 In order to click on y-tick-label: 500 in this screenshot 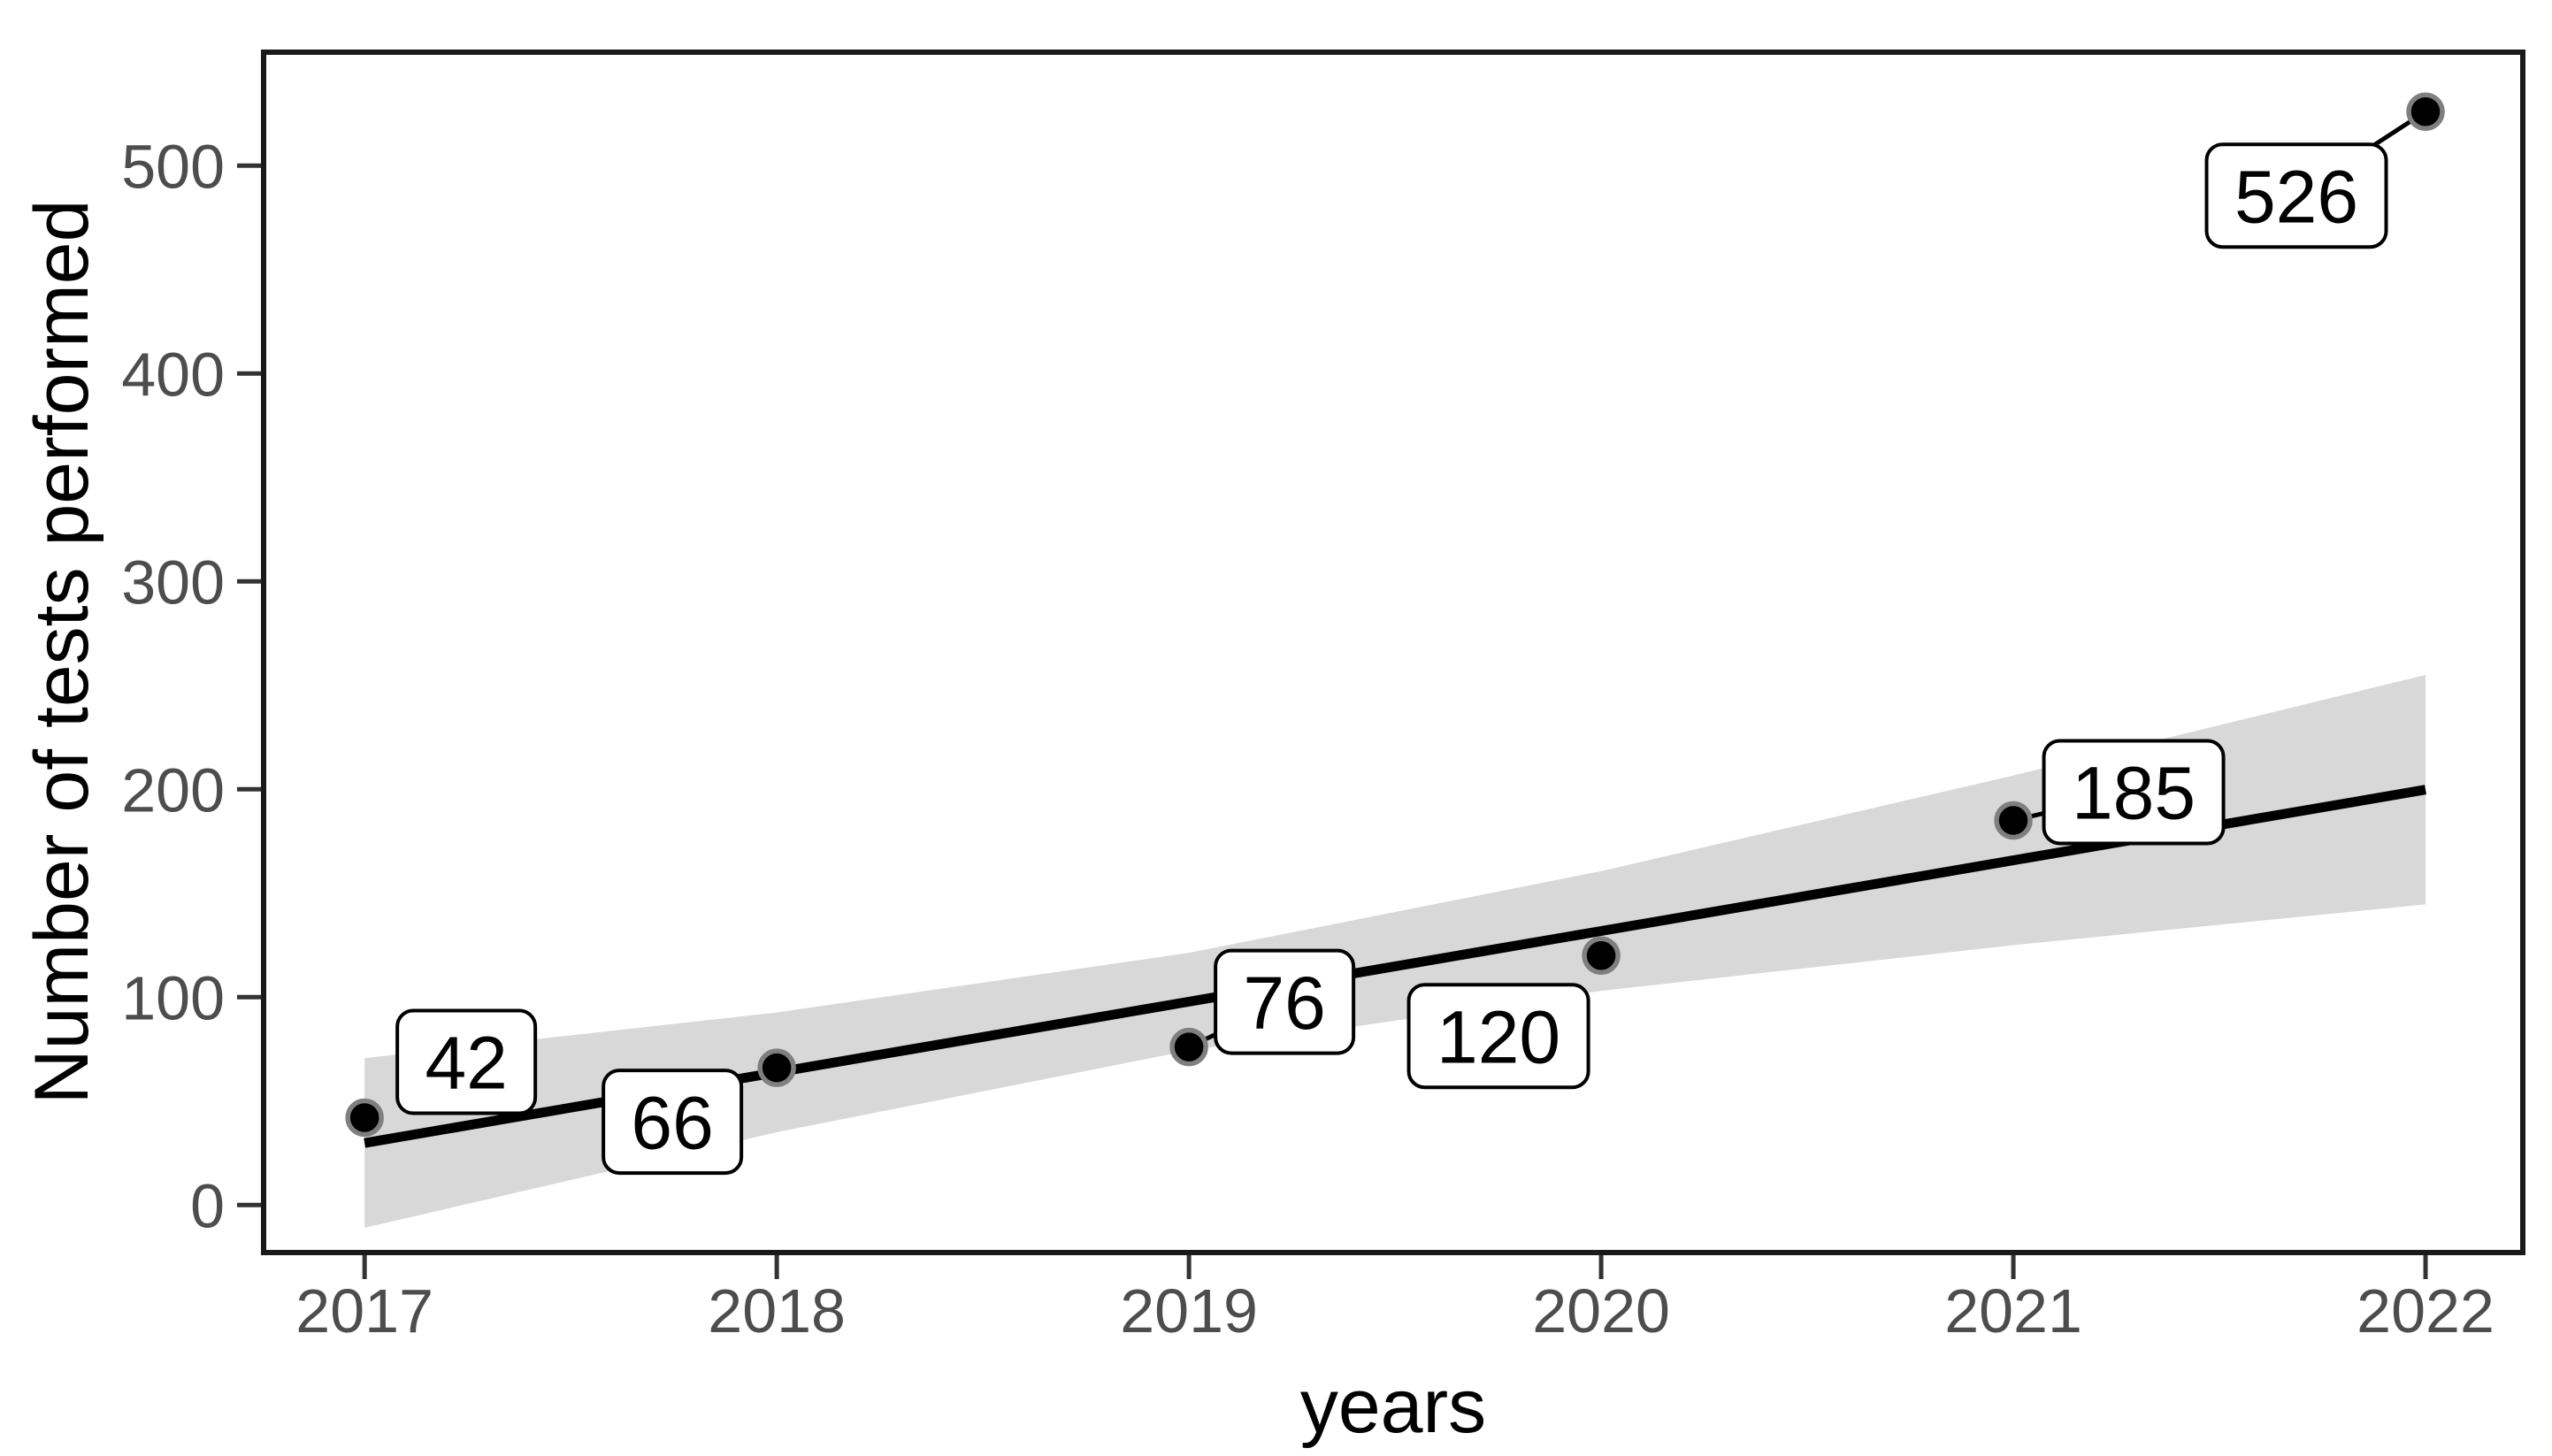, I will do `click(173, 166)`.